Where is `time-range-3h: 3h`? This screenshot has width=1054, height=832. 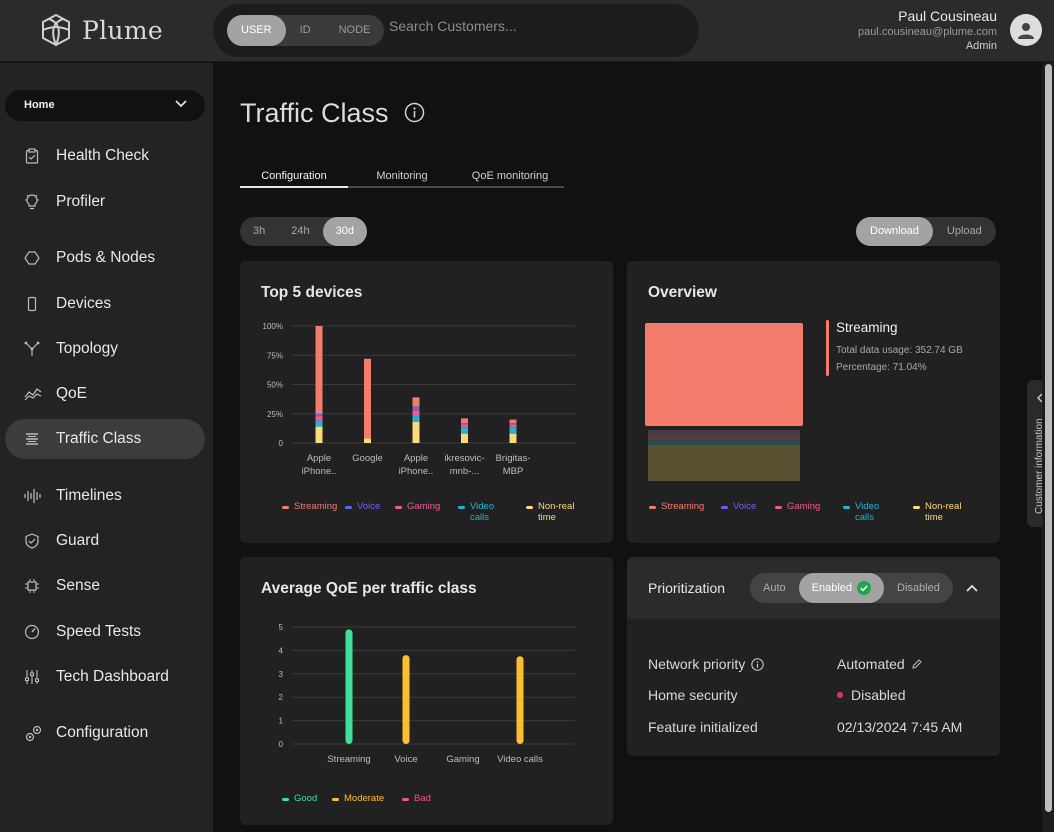 time-range-3h: 3h is located at coordinates (259, 231).